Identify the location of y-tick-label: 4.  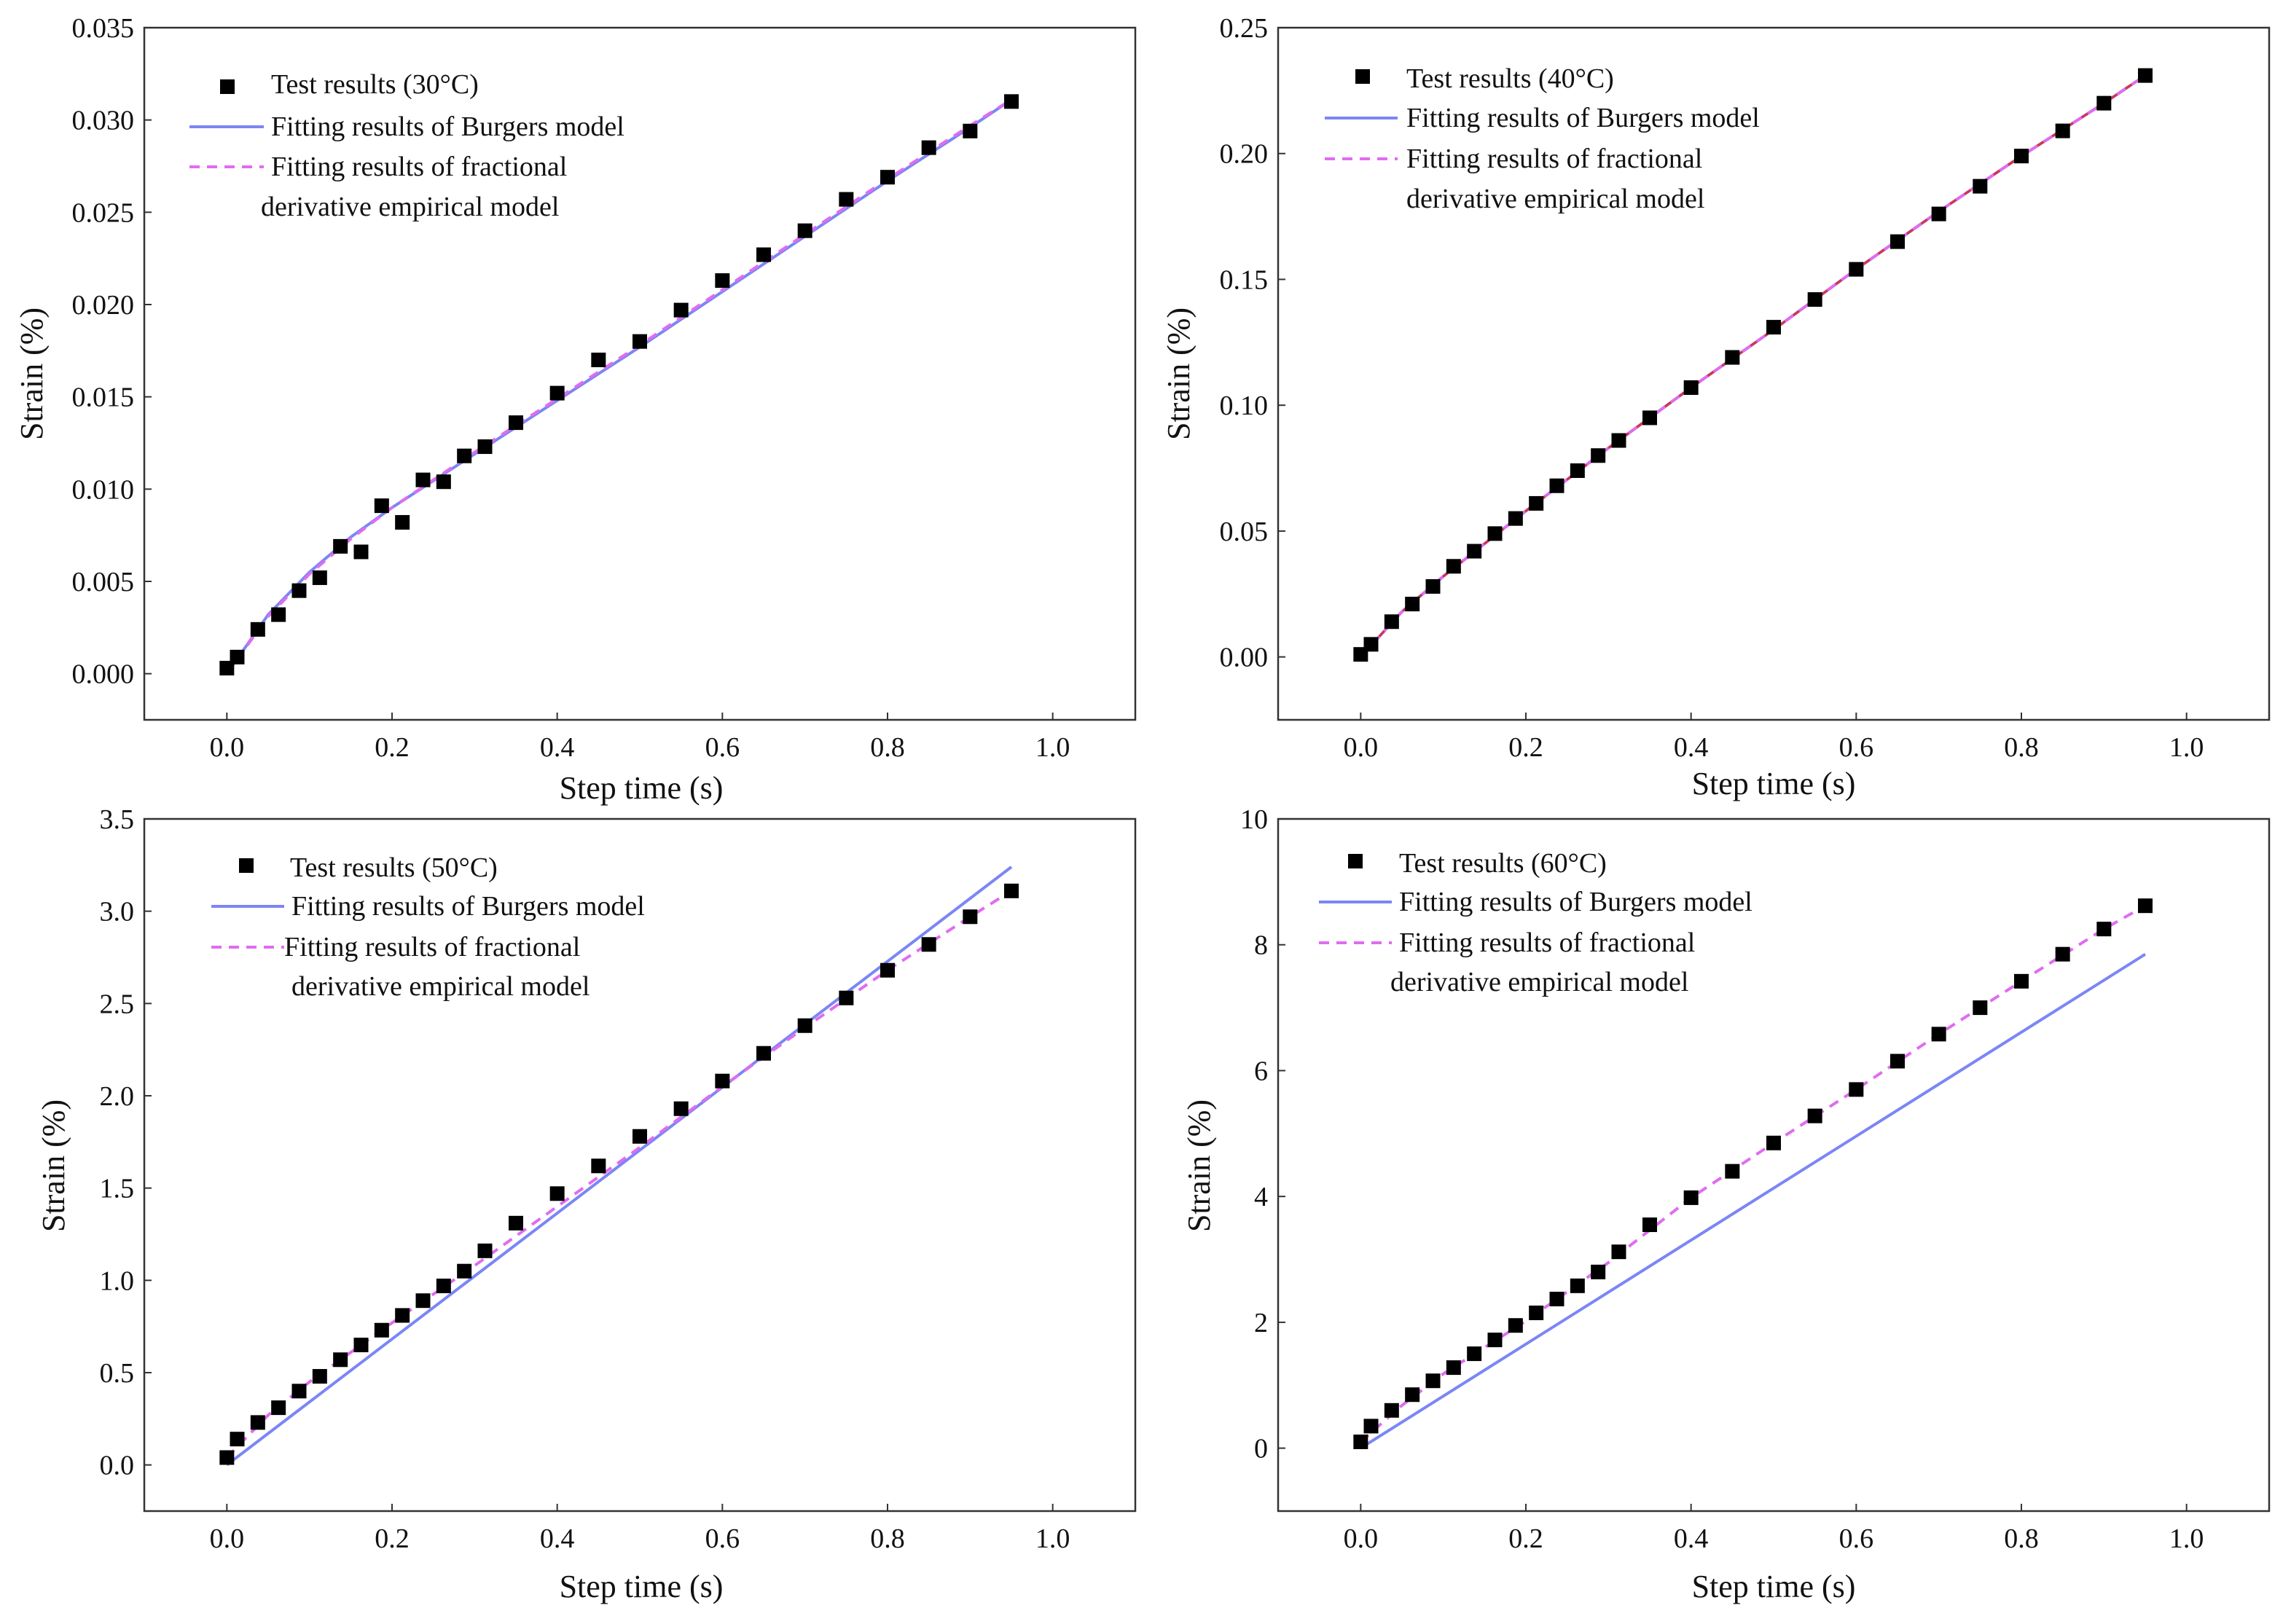
(1261, 1197).